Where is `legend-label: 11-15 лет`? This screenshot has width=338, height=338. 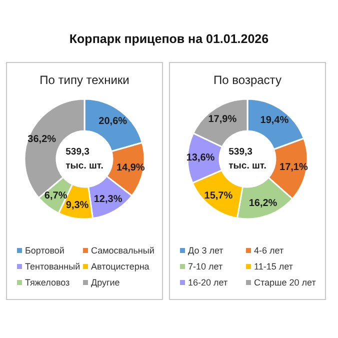 legend-label: 11-15 лет is located at coordinates (273, 267).